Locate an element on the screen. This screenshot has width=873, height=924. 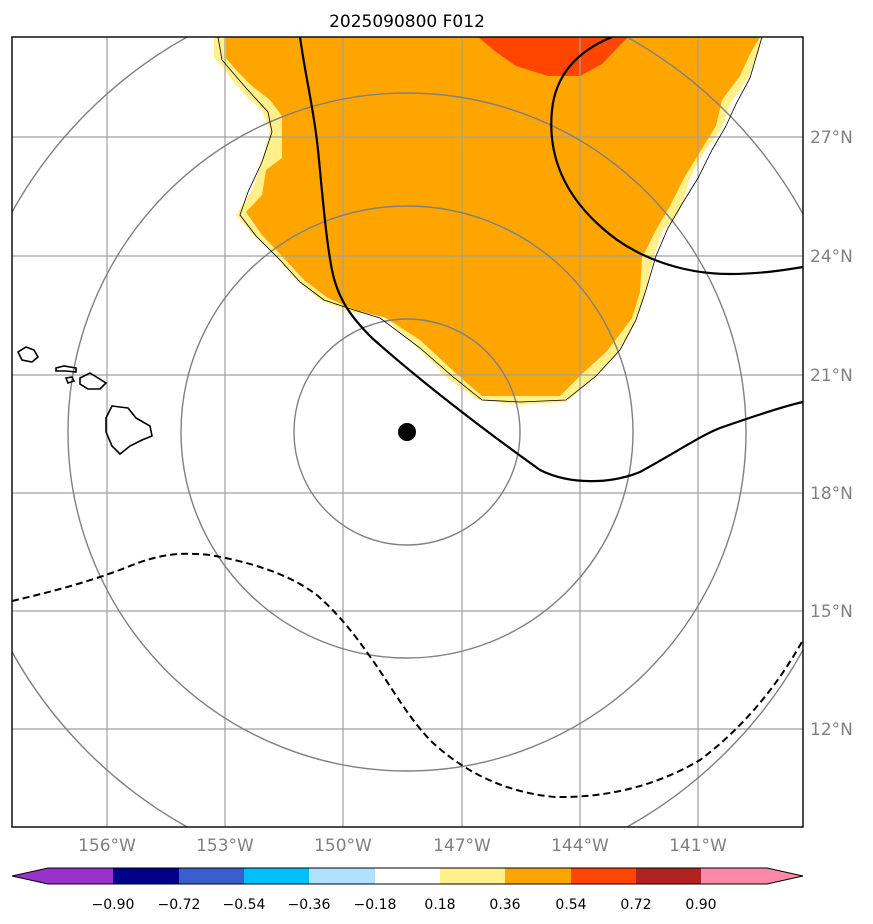
colorbar-label: 0.90 is located at coordinates (700, 905).